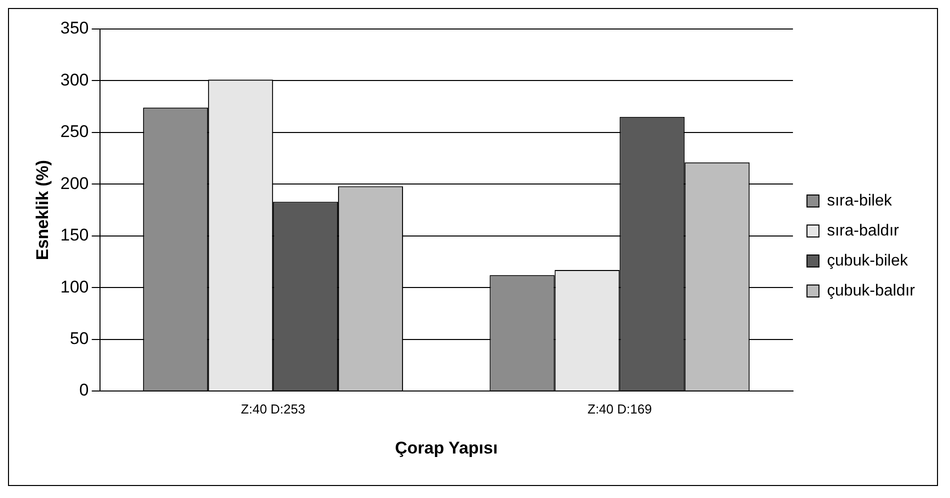 The image size is (950, 498). What do you see at coordinates (74, 286) in the screenshot?
I see `y-tick-label: 100` at bounding box center [74, 286].